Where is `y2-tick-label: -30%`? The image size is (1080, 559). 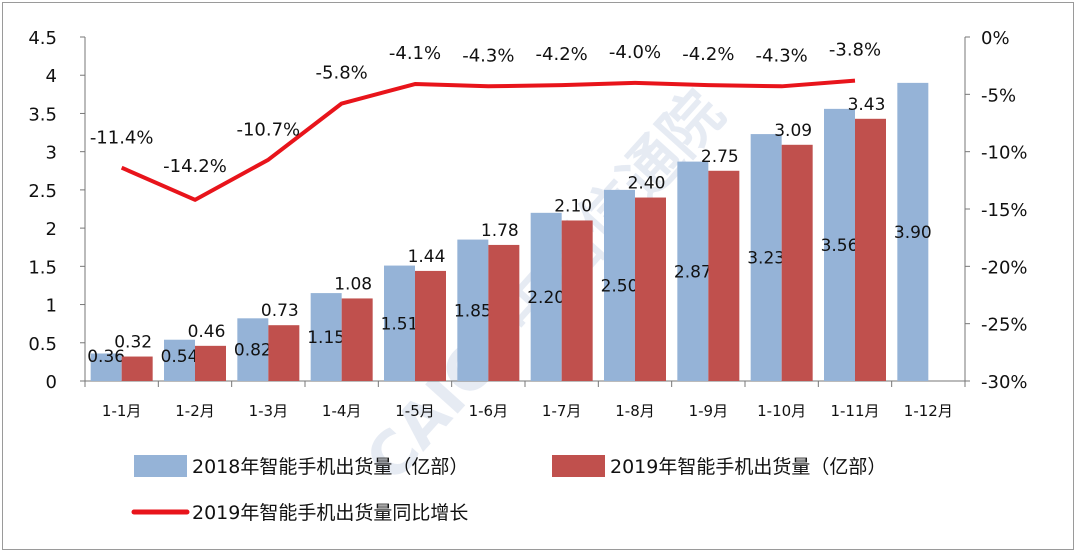 y2-tick-label: -30% is located at coordinates (1004, 382).